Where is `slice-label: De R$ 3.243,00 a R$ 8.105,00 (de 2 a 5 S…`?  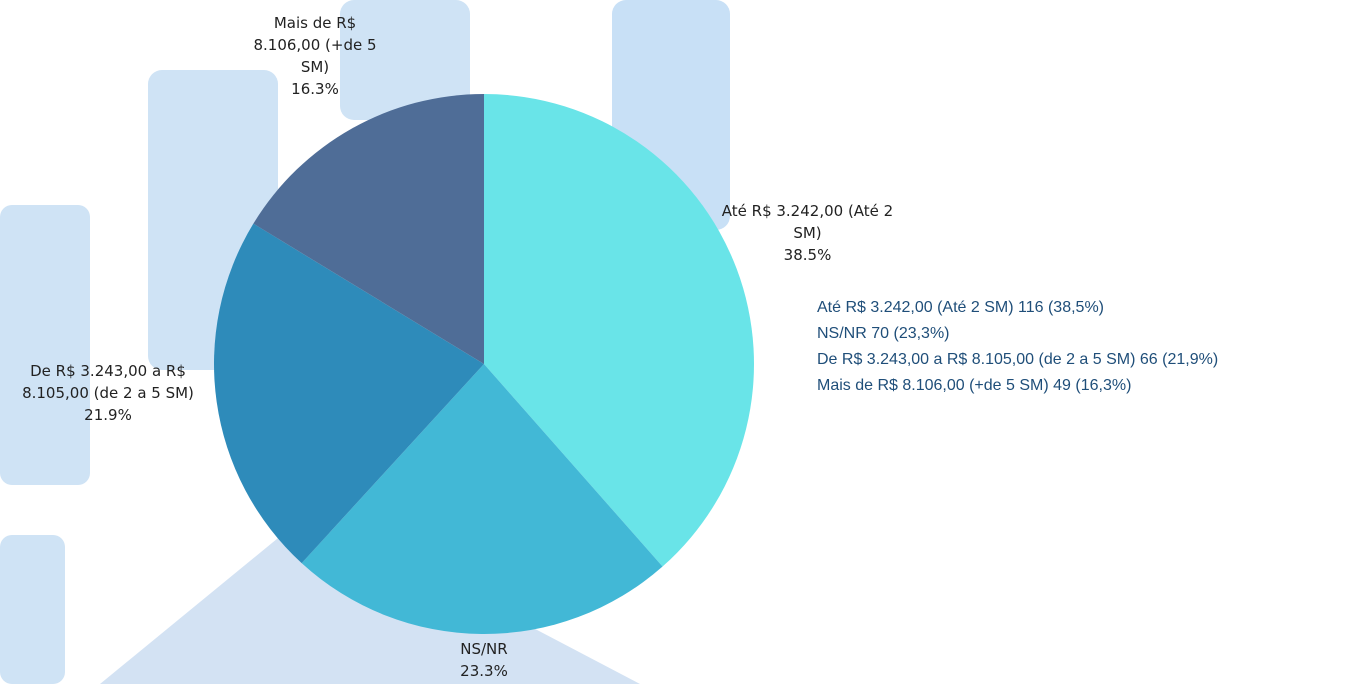
slice-label: De R$ 3.243,00 a R$ 8.105,00 (de 2 a 5 S… is located at coordinates (108, 393).